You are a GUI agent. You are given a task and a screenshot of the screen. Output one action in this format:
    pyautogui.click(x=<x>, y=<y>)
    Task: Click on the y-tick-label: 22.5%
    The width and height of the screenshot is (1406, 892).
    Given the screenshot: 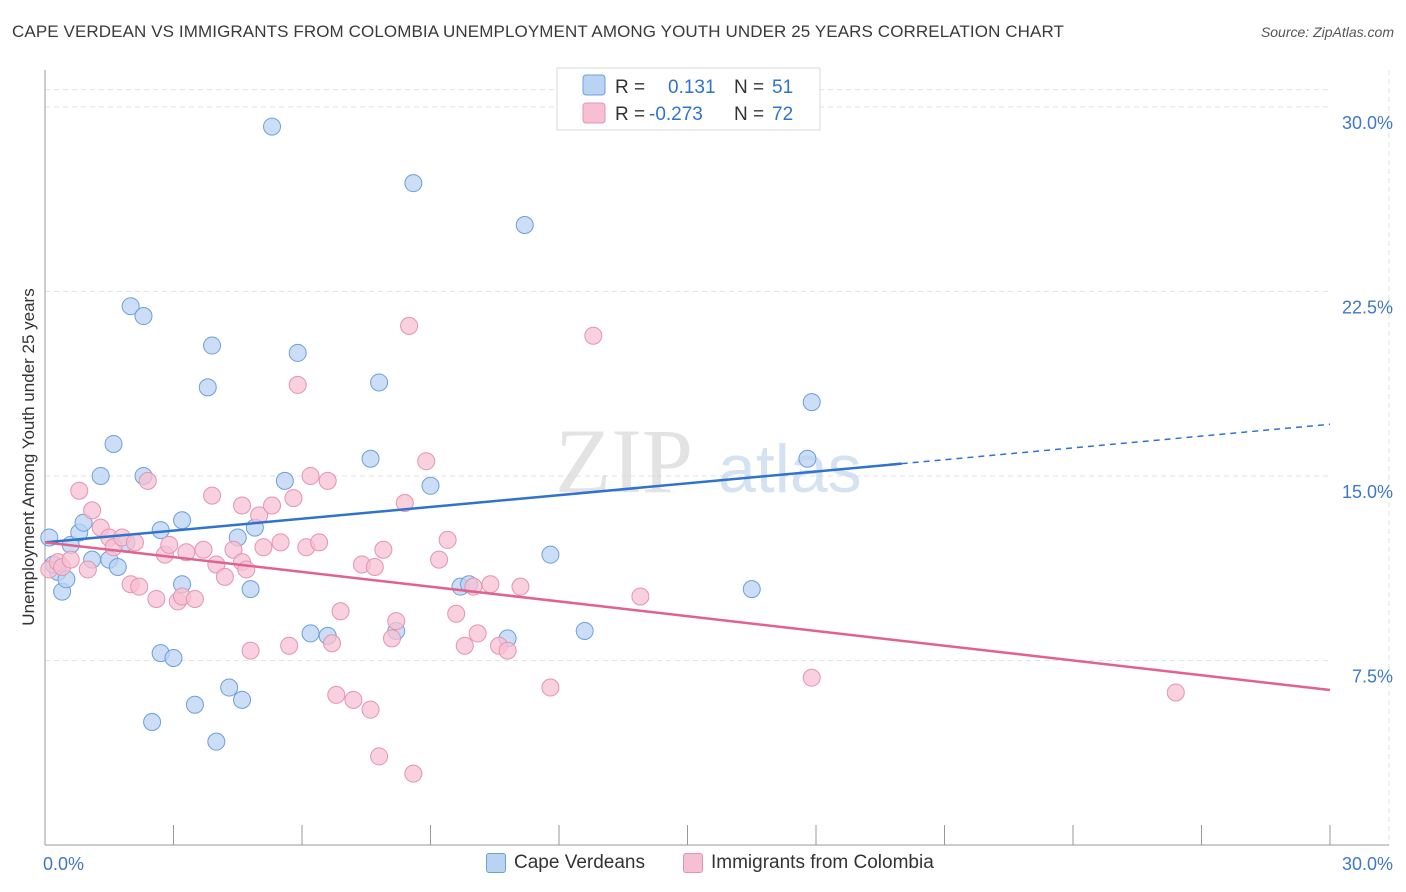 What is the action you would take?
    pyautogui.click(x=1367, y=307)
    